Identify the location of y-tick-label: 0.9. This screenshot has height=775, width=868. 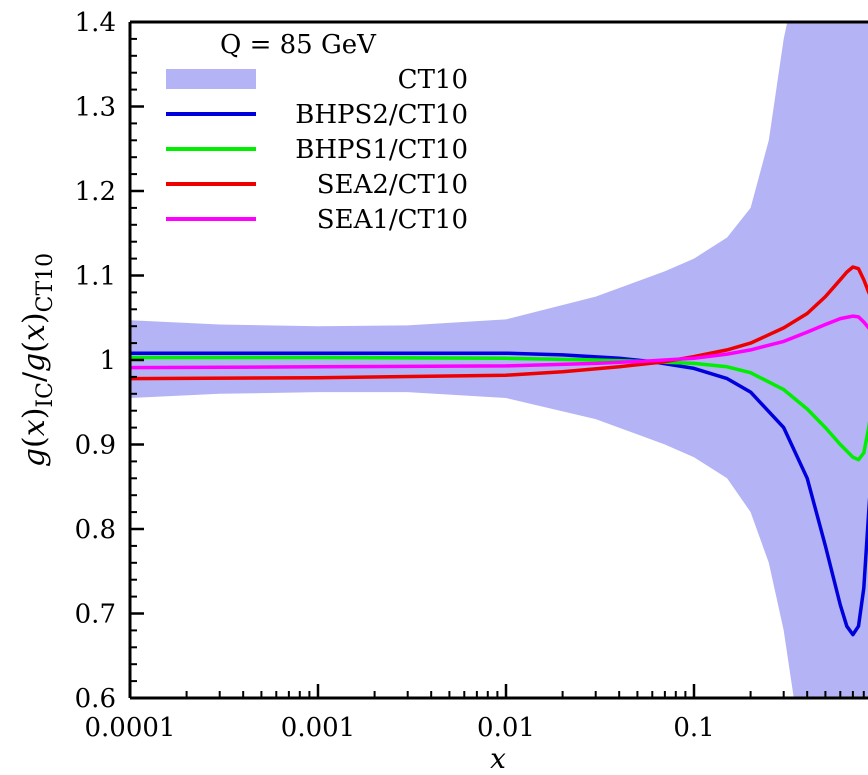
(95, 446).